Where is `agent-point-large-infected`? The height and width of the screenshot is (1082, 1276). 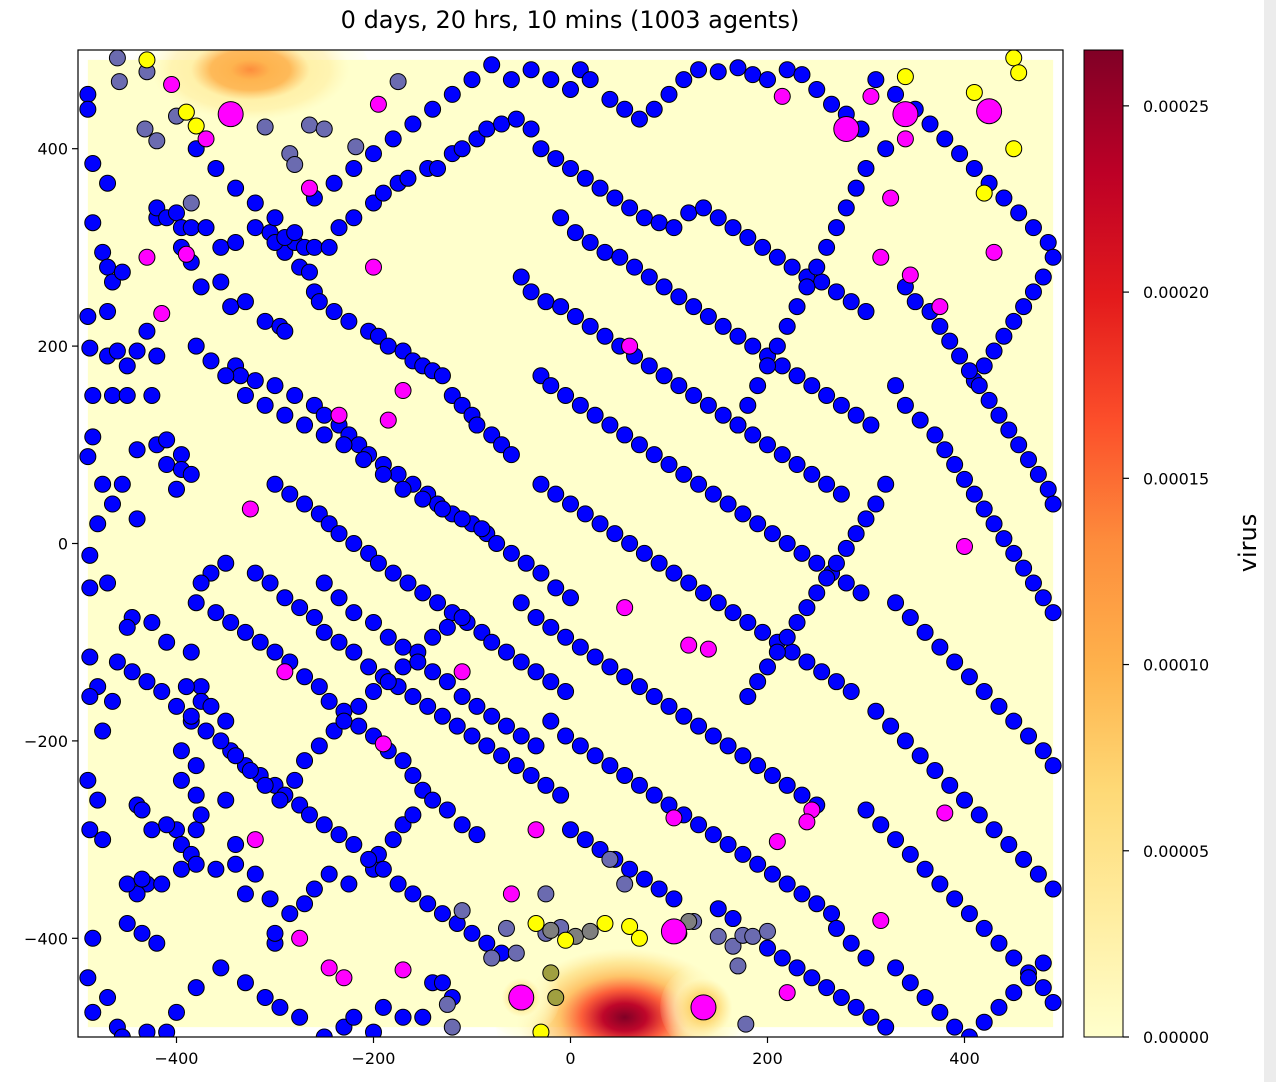
agent-point-large-infected is located at coordinates (230, 114).